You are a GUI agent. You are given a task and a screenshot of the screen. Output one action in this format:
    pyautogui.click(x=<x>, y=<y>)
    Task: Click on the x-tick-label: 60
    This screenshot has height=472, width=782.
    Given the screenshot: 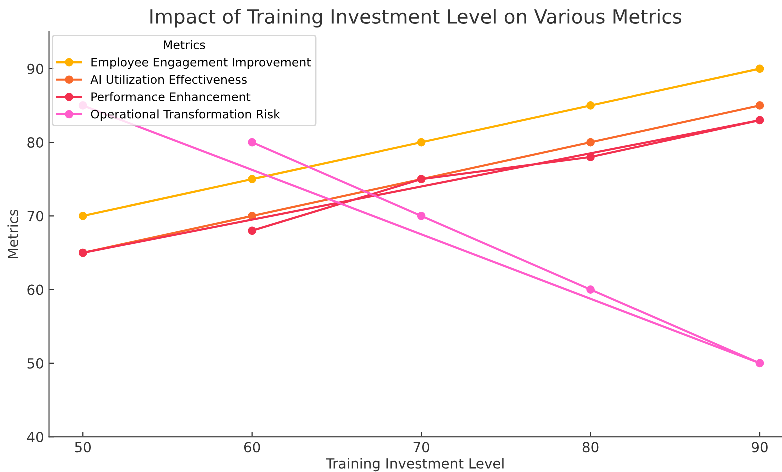 What is the action you would take?
    pyautogui.click(x=252, y=447)
    